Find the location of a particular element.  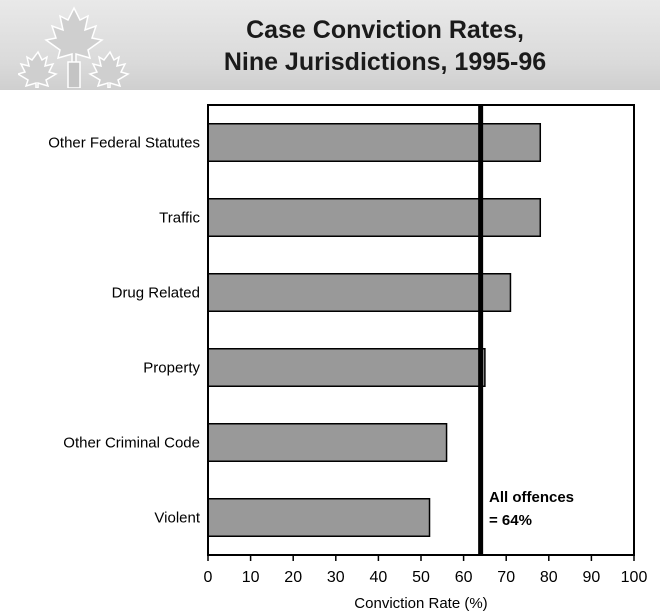

chart-title-line-2: Nine Jurisdictions, 1995-96 is located at coordinates (385, 62).